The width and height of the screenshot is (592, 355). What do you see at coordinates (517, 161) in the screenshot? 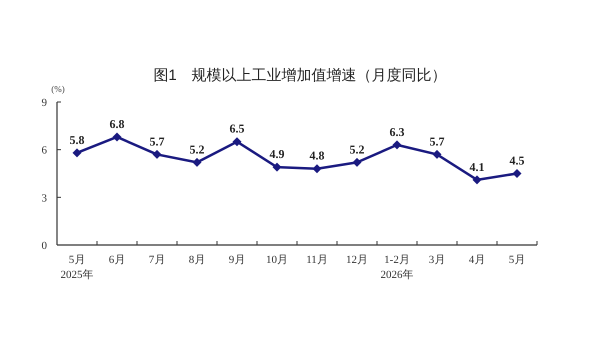
I see `data-label: 4.5` at bounding box center [517, 161].